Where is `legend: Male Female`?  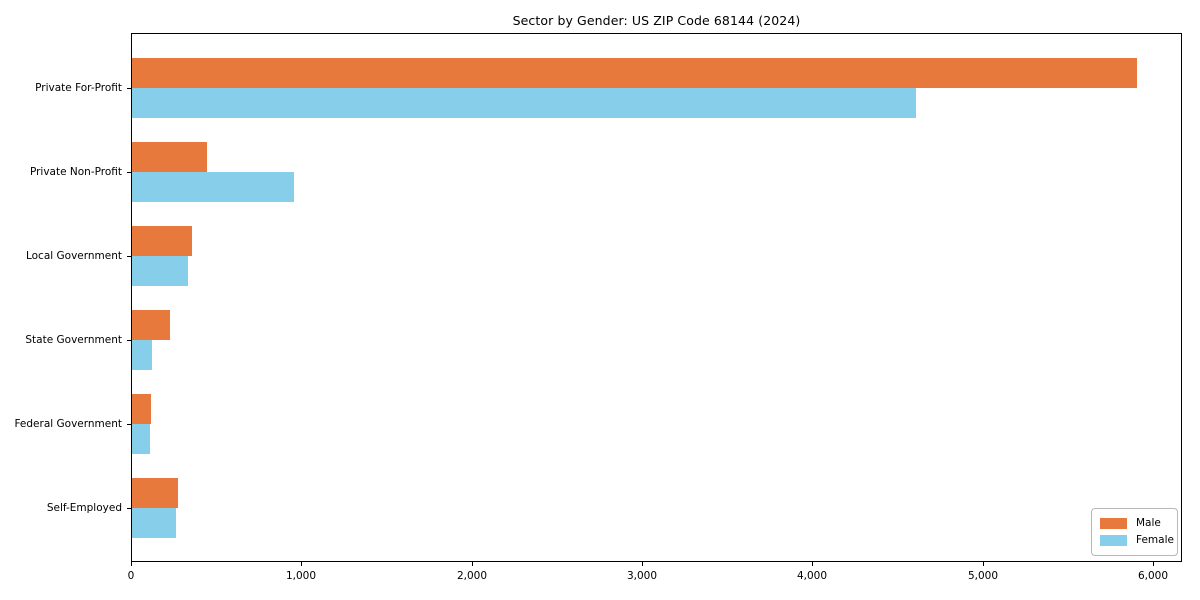 legend: Male Female is located at coordinates (1134, 532).